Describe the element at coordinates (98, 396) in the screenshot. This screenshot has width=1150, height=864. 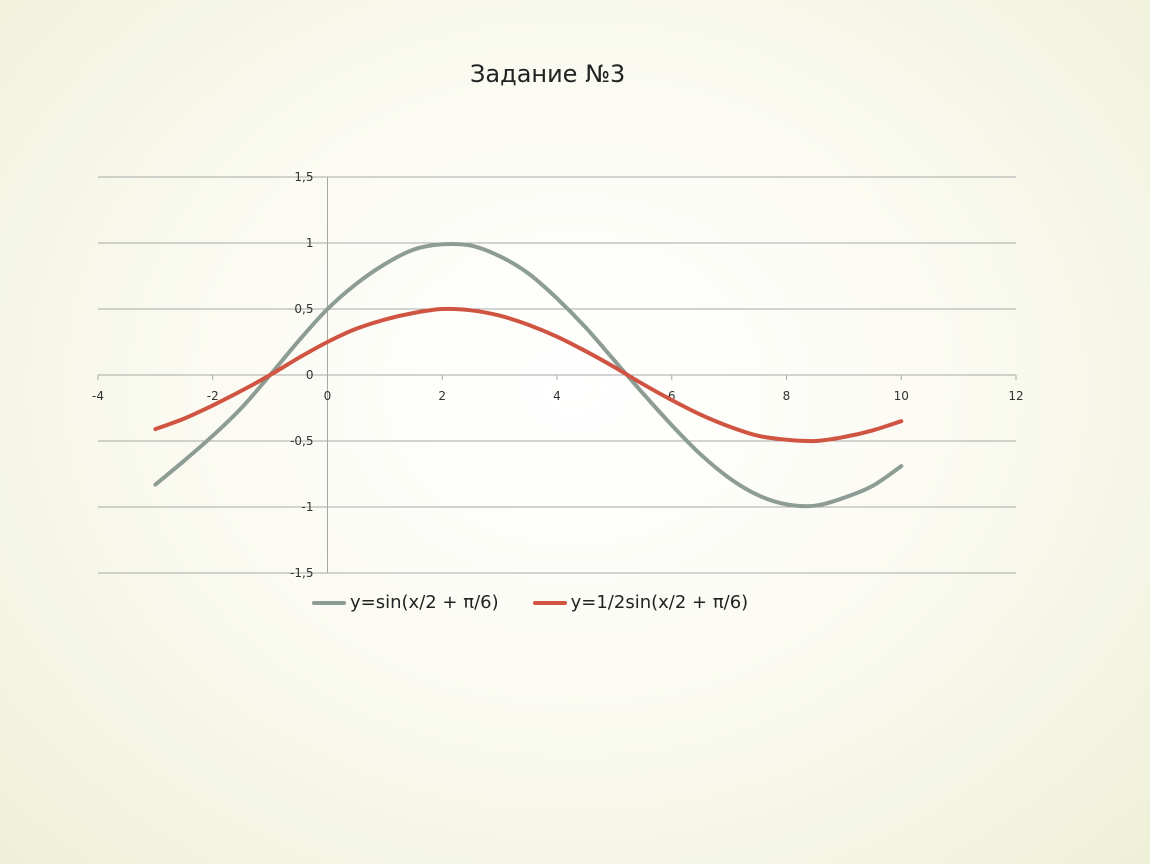
I see `x-tick-label: -4` at that location.